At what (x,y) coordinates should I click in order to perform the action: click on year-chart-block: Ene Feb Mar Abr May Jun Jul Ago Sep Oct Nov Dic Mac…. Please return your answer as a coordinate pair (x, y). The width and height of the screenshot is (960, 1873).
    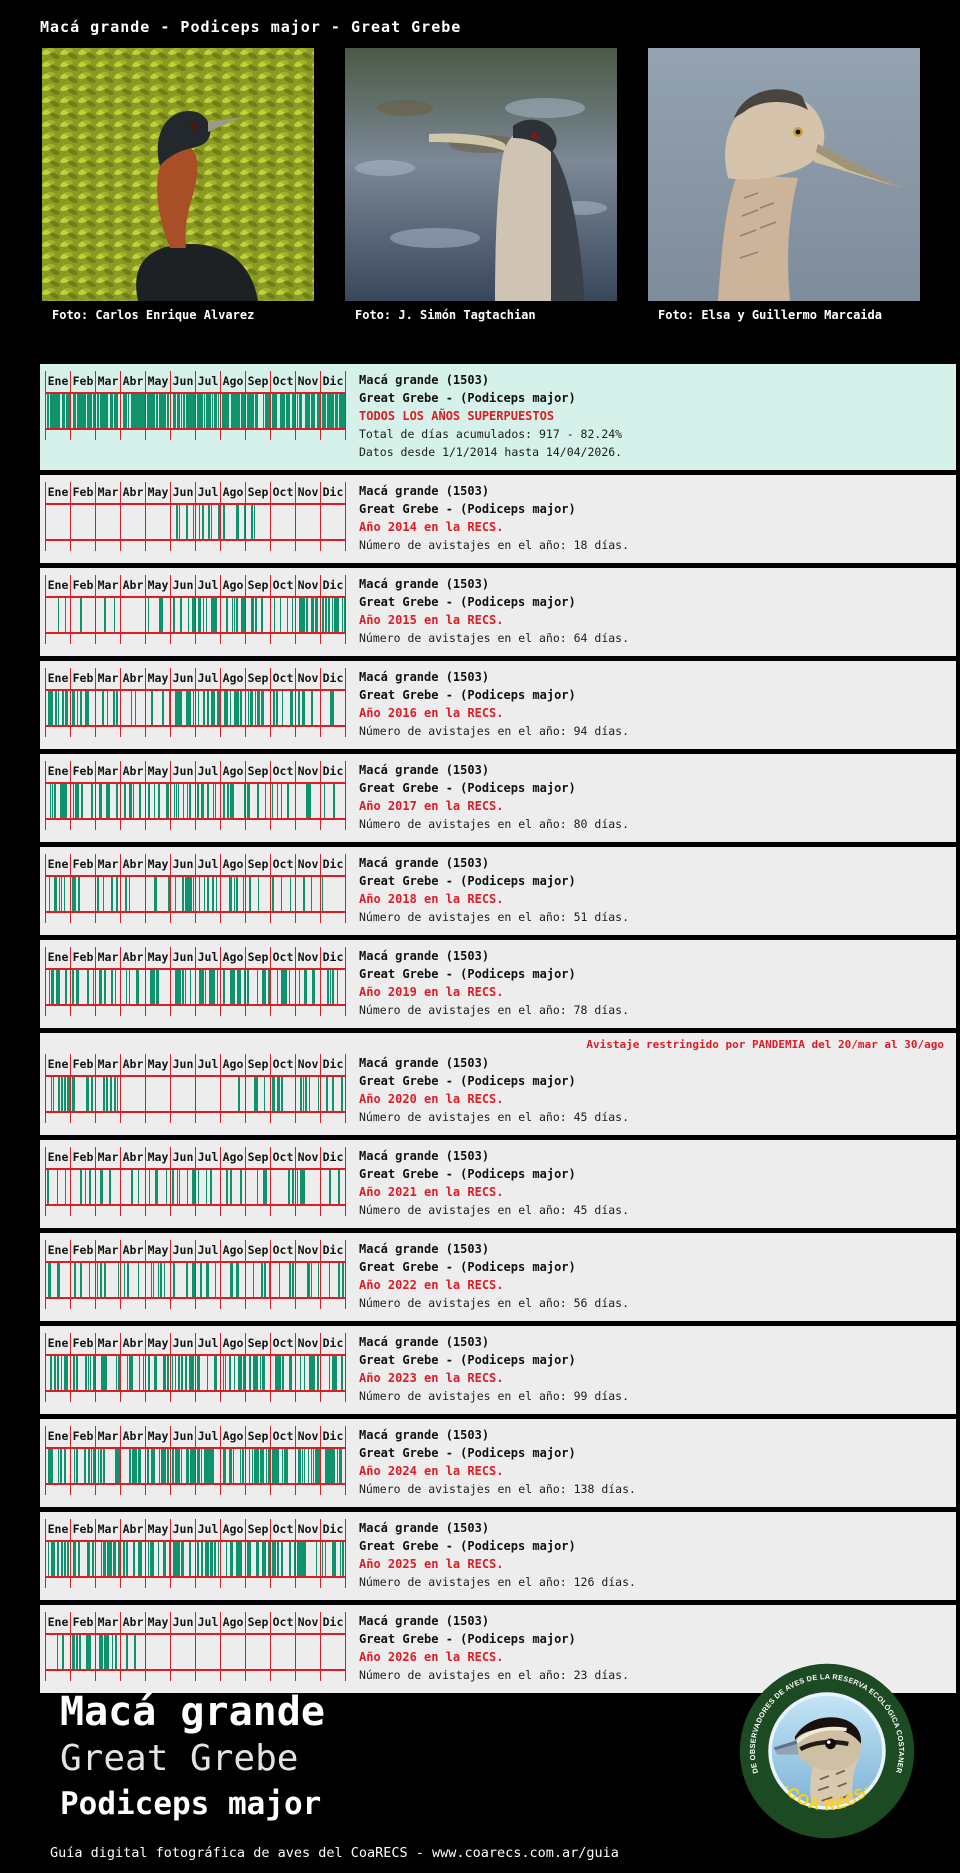
    Looking at the image, I should click on (498, 984).